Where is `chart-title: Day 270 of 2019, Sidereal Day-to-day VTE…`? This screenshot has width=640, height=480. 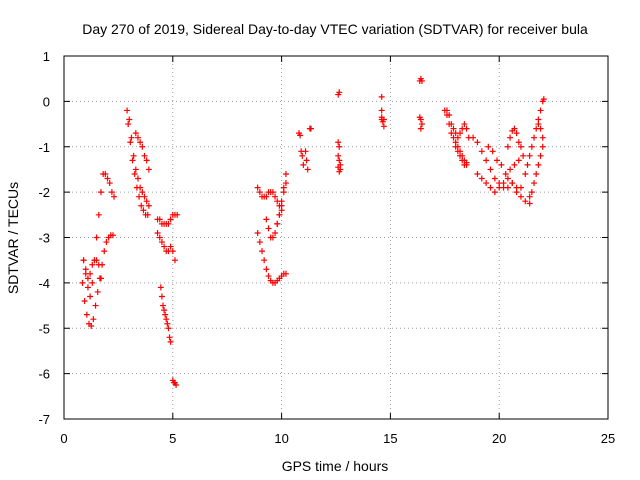
chart-title: Day 270 of 2019, Sidereal Day-to-day VTE… is located at coordinates (335, 29).